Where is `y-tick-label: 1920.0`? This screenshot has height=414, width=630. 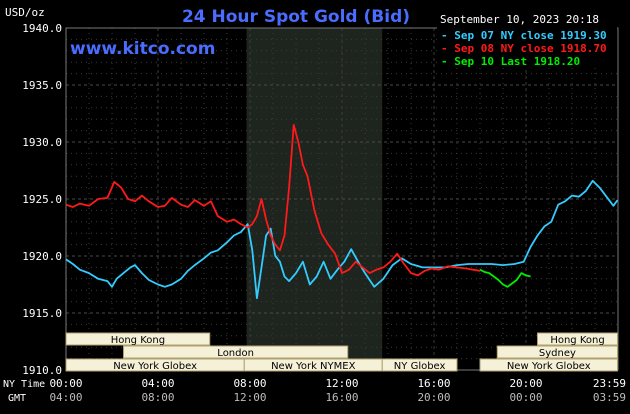
y-tick-label: 1920.0 is located at coordinates (42, 256).